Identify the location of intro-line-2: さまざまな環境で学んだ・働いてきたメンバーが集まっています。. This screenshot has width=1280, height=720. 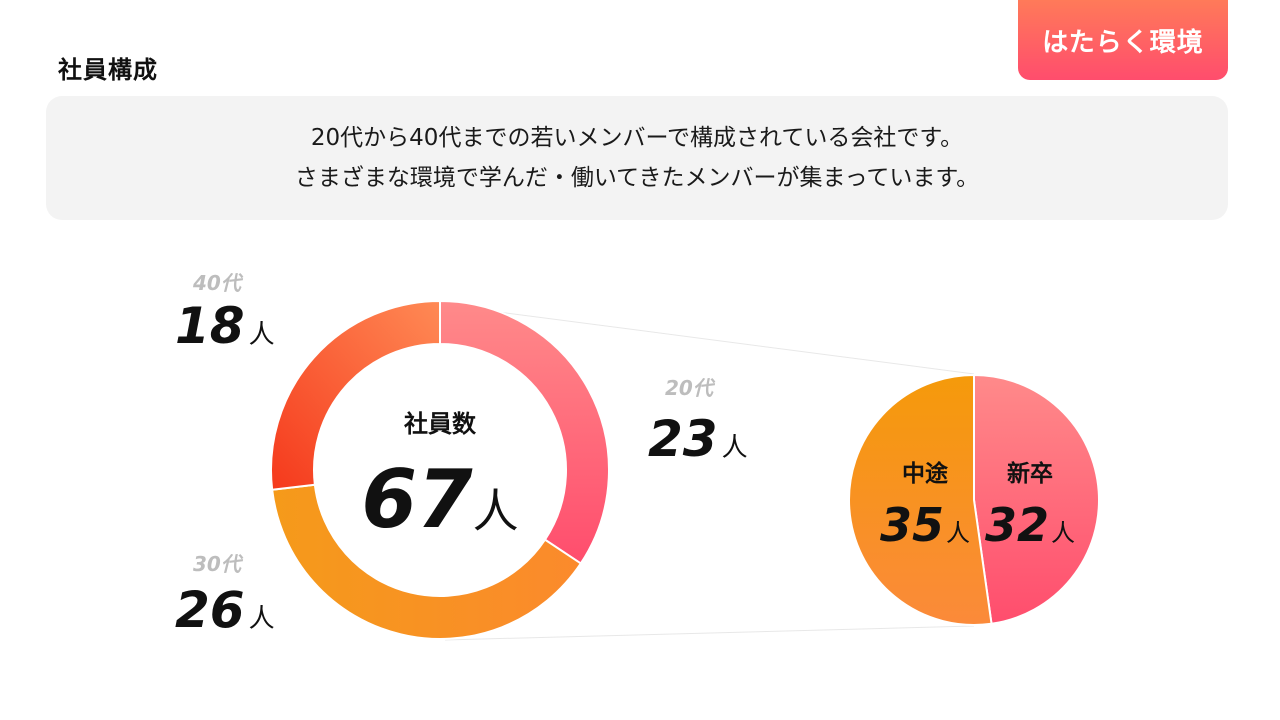
(637, 178).